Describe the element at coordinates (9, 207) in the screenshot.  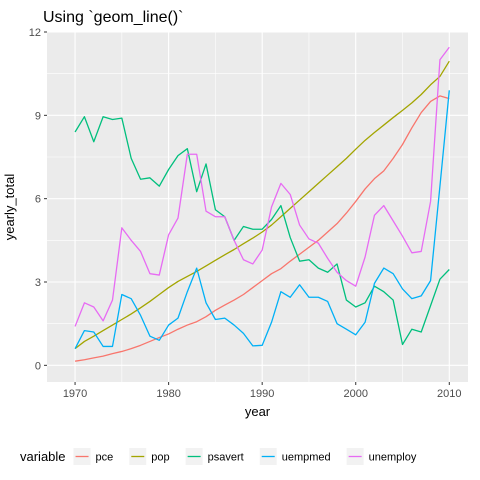
I see `y-axis-title: yearly_total` at that location.